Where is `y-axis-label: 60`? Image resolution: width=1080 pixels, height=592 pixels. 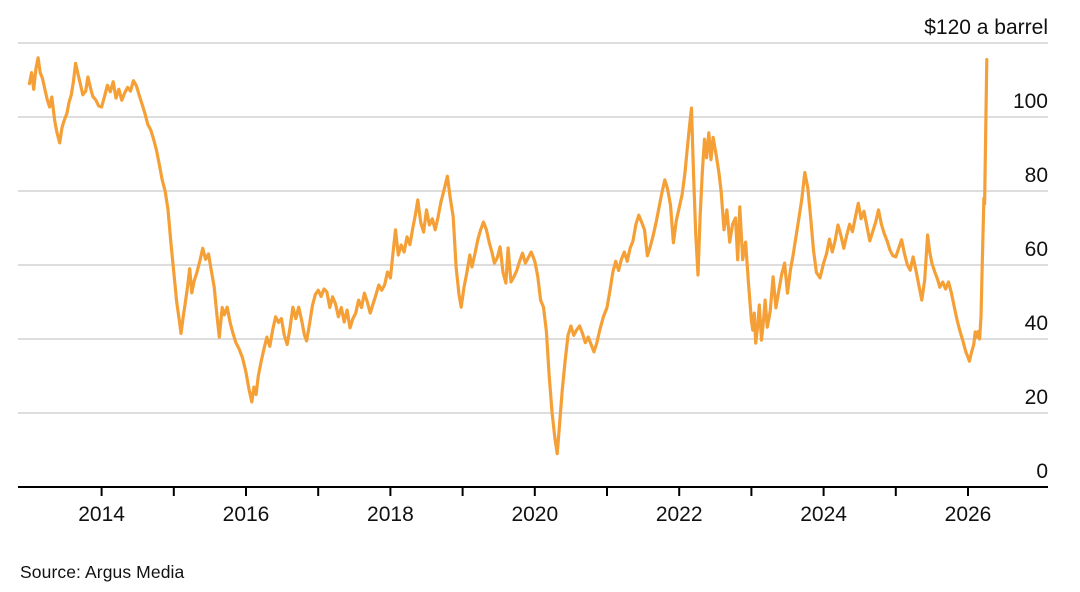 y-axis-label: 60 is located at coordinates (1036, 249).